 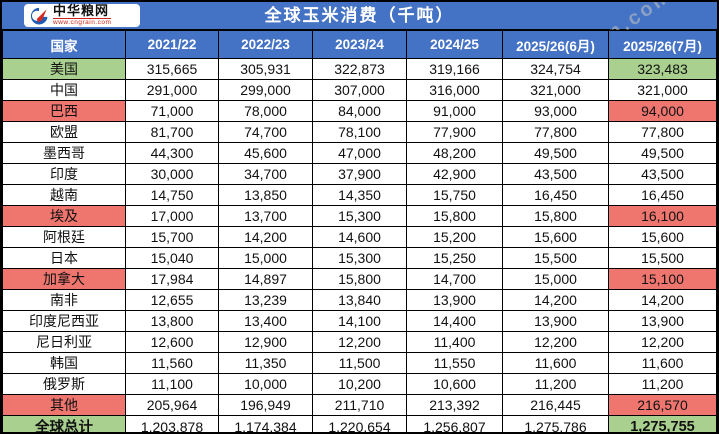 I want to click on value-cell: 13,400, so click(x=265, y=321).